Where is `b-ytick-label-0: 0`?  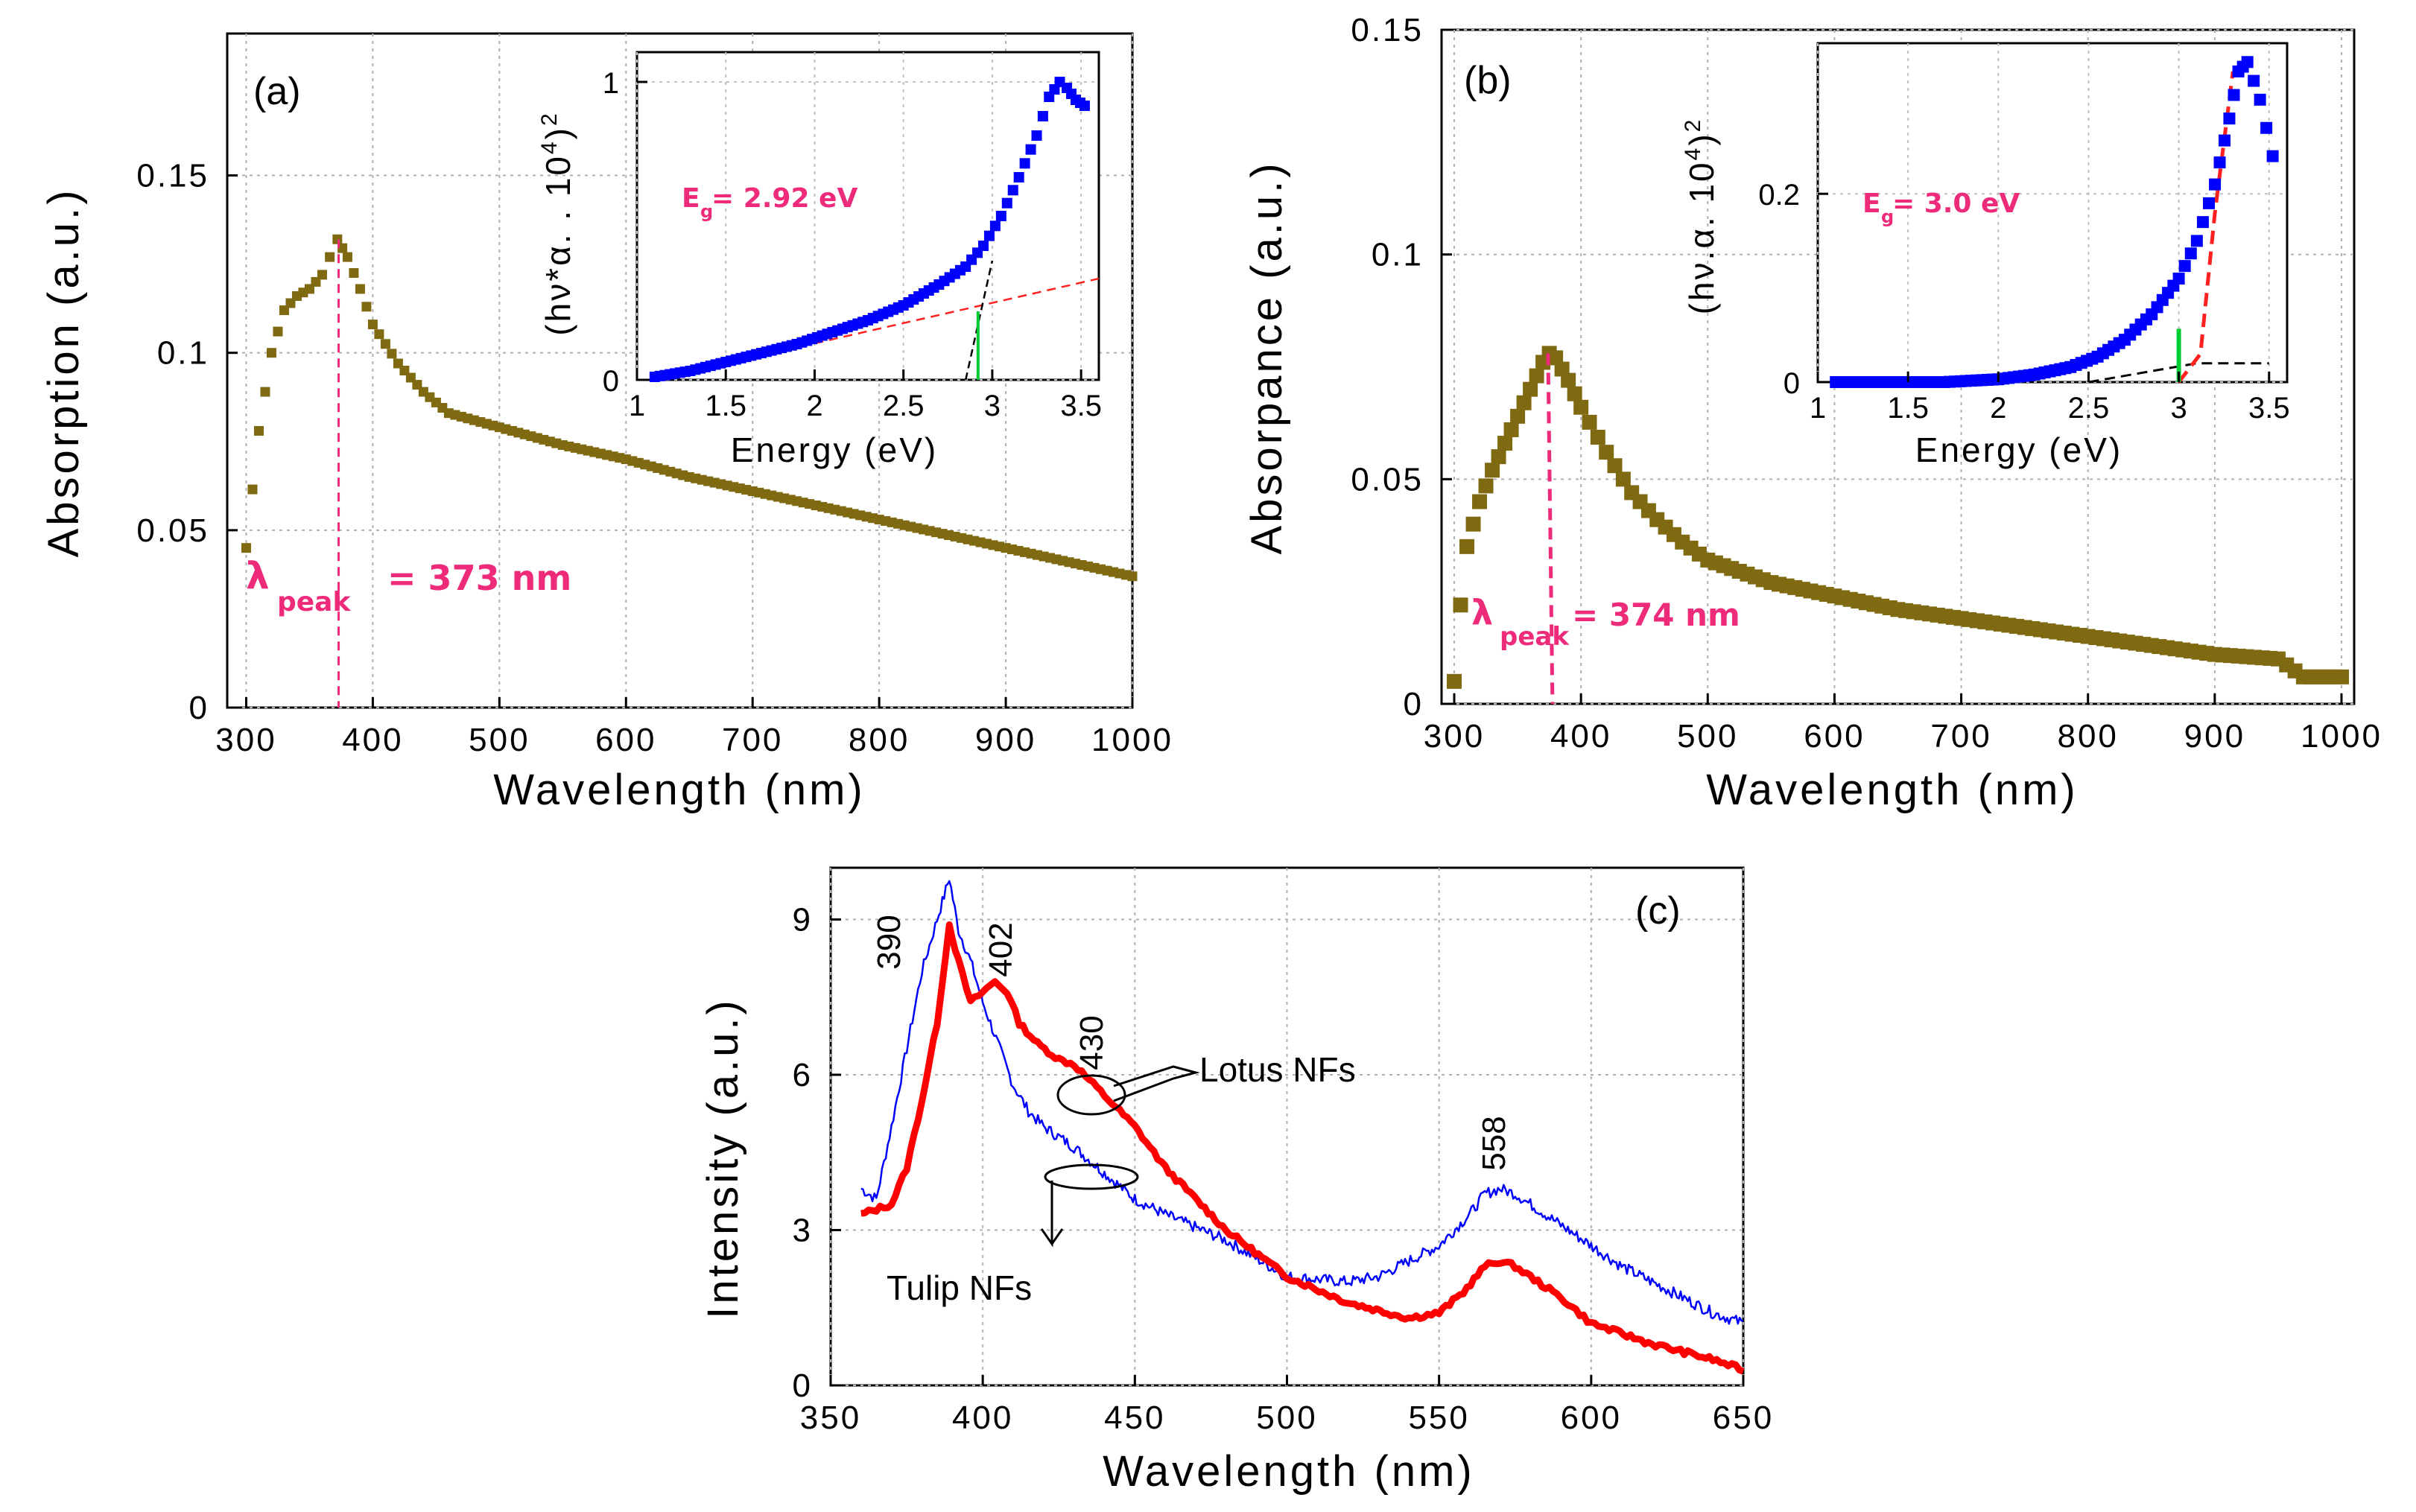 b-ytick-label-0: 0 is located at coordinates (1414, 704).